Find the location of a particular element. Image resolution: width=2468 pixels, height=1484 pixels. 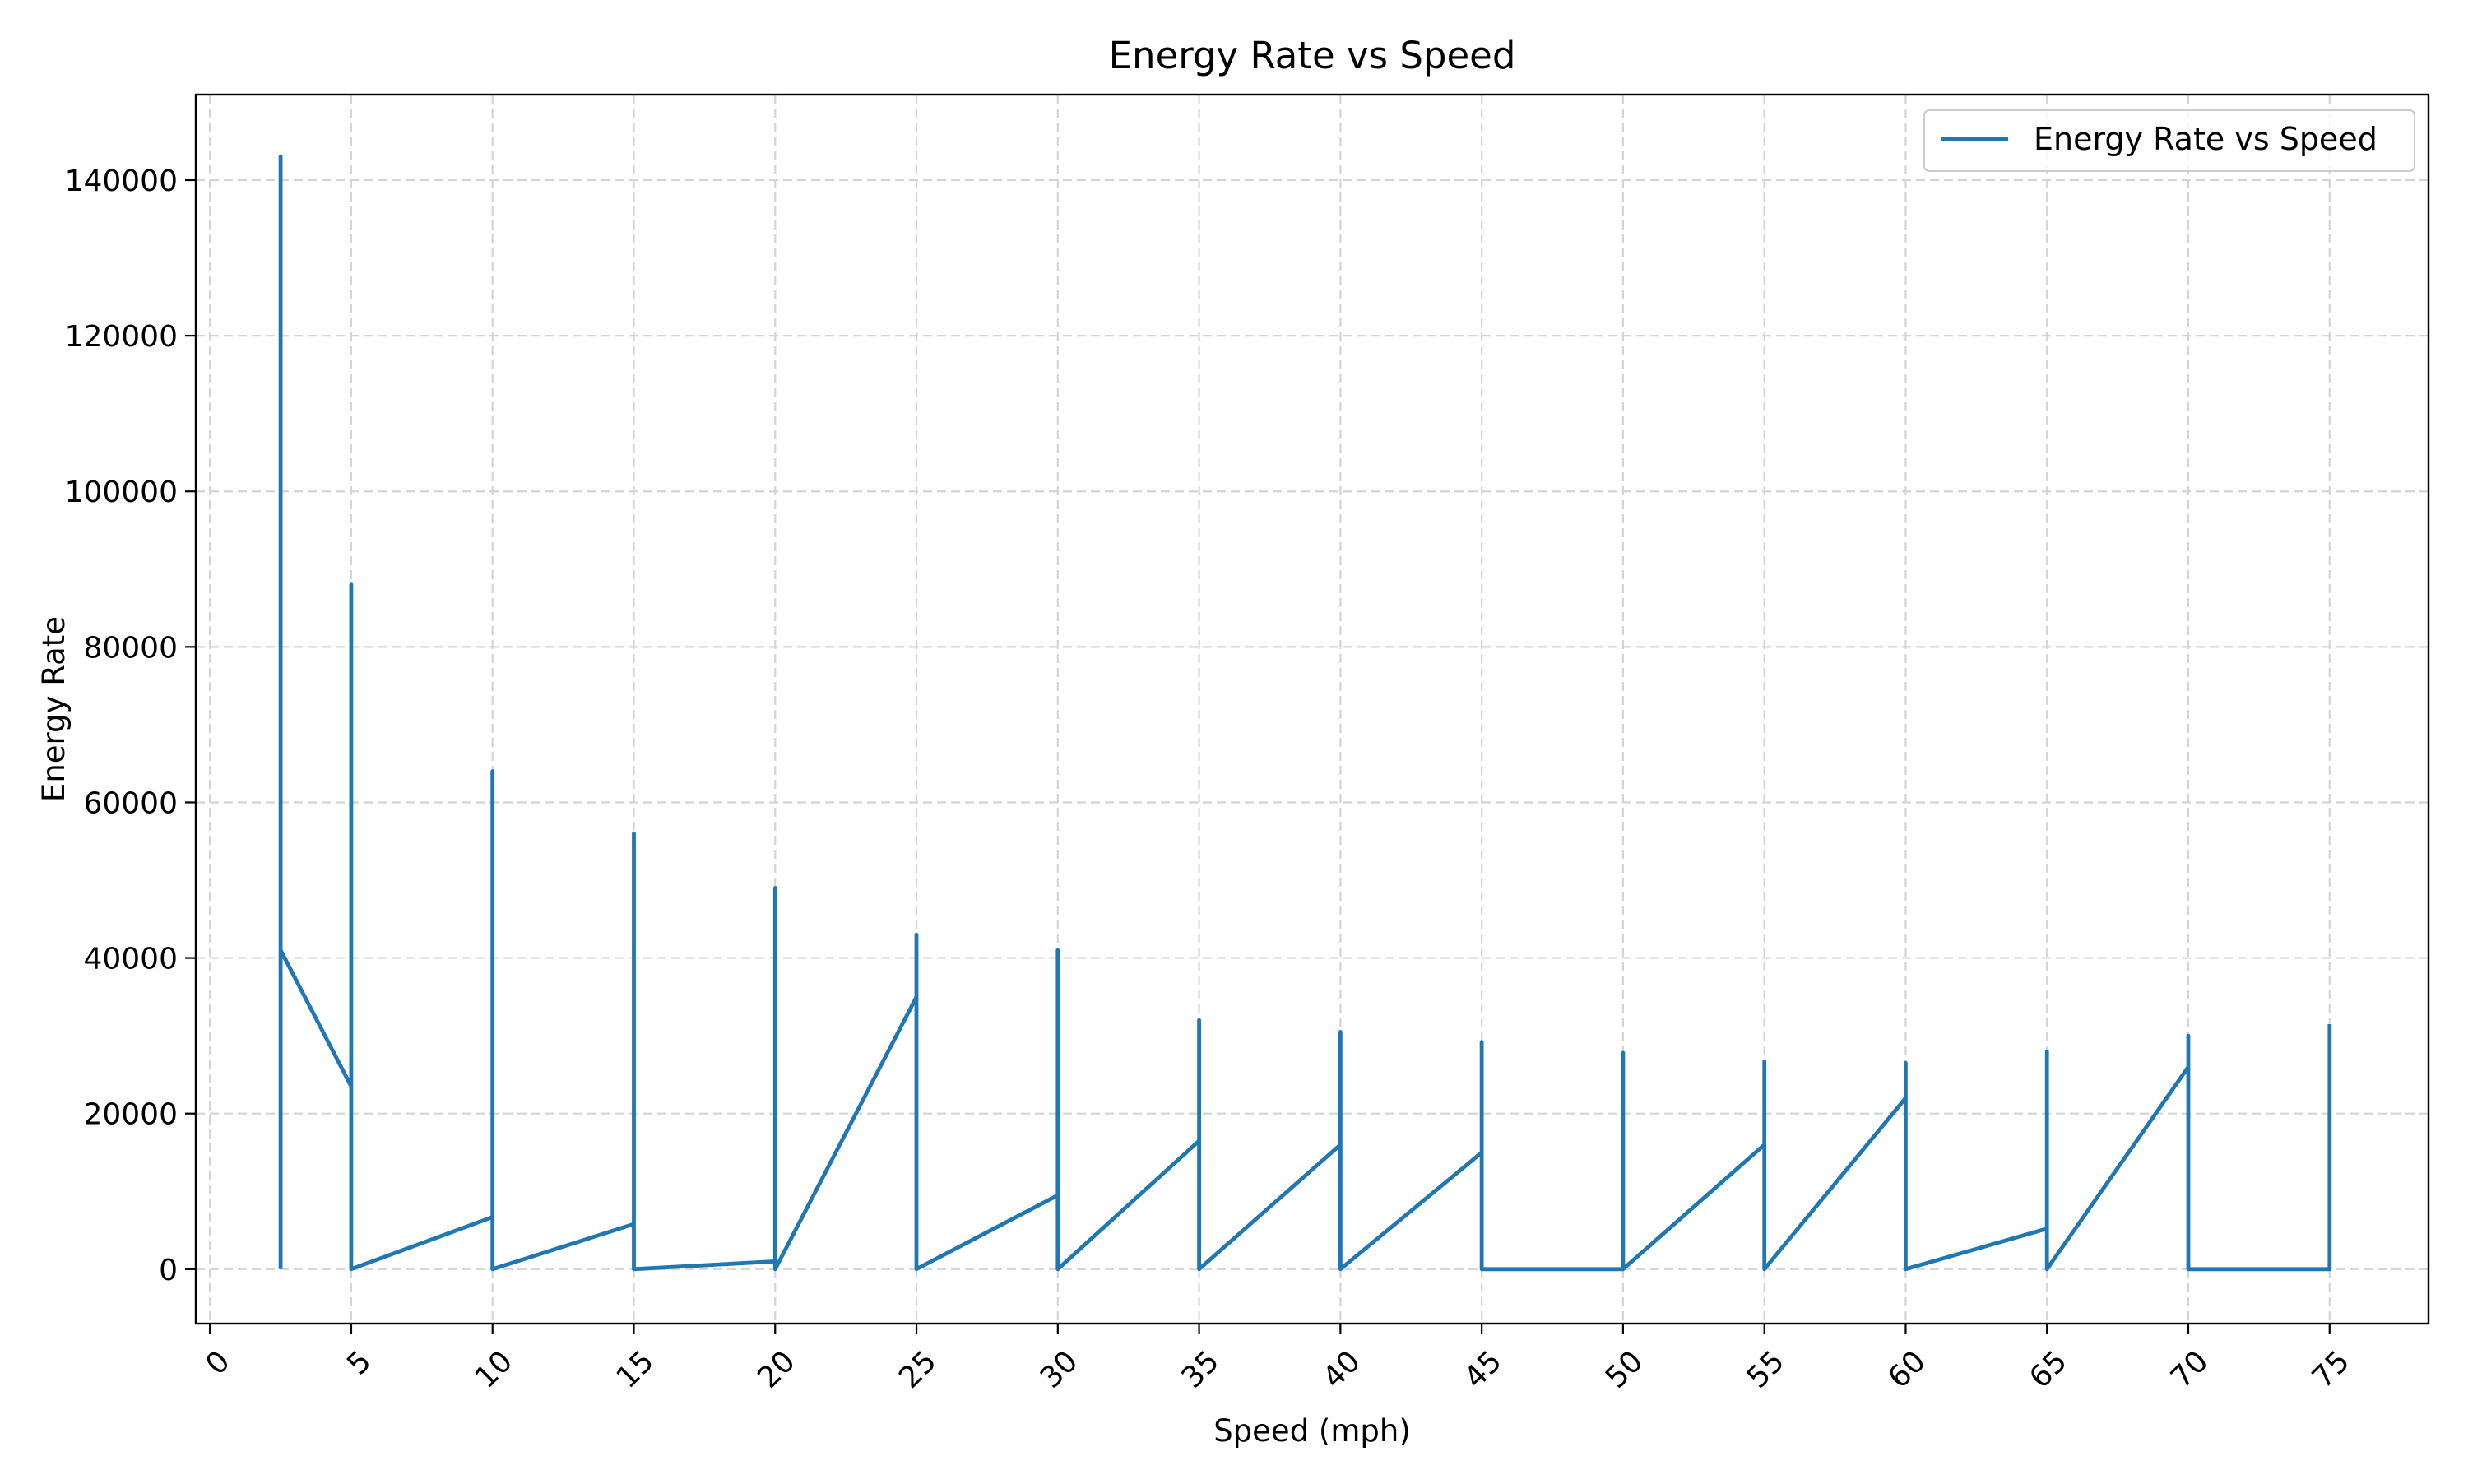

x-tick-label: 55 is located at coordinates (1766, 1369).